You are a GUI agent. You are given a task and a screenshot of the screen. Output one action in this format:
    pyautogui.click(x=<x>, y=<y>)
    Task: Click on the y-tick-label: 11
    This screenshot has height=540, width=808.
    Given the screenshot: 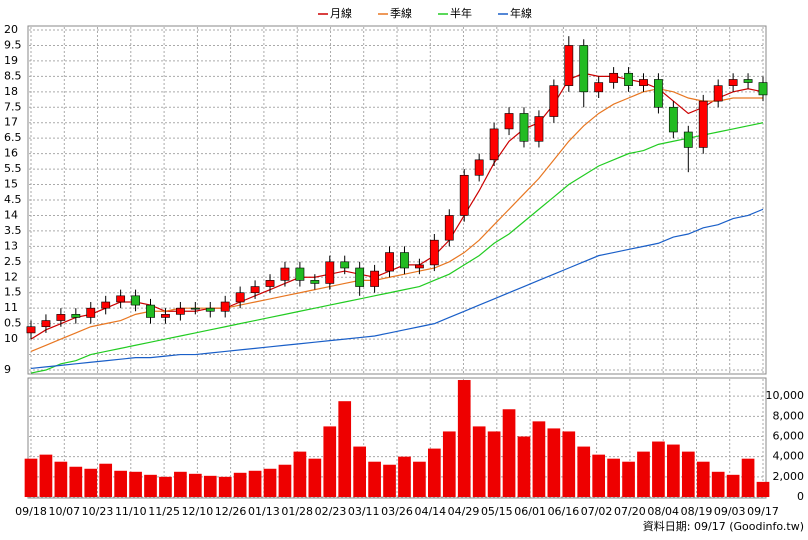 What is the action you would take?
    pyautogui.click(x=11, y=307)
    